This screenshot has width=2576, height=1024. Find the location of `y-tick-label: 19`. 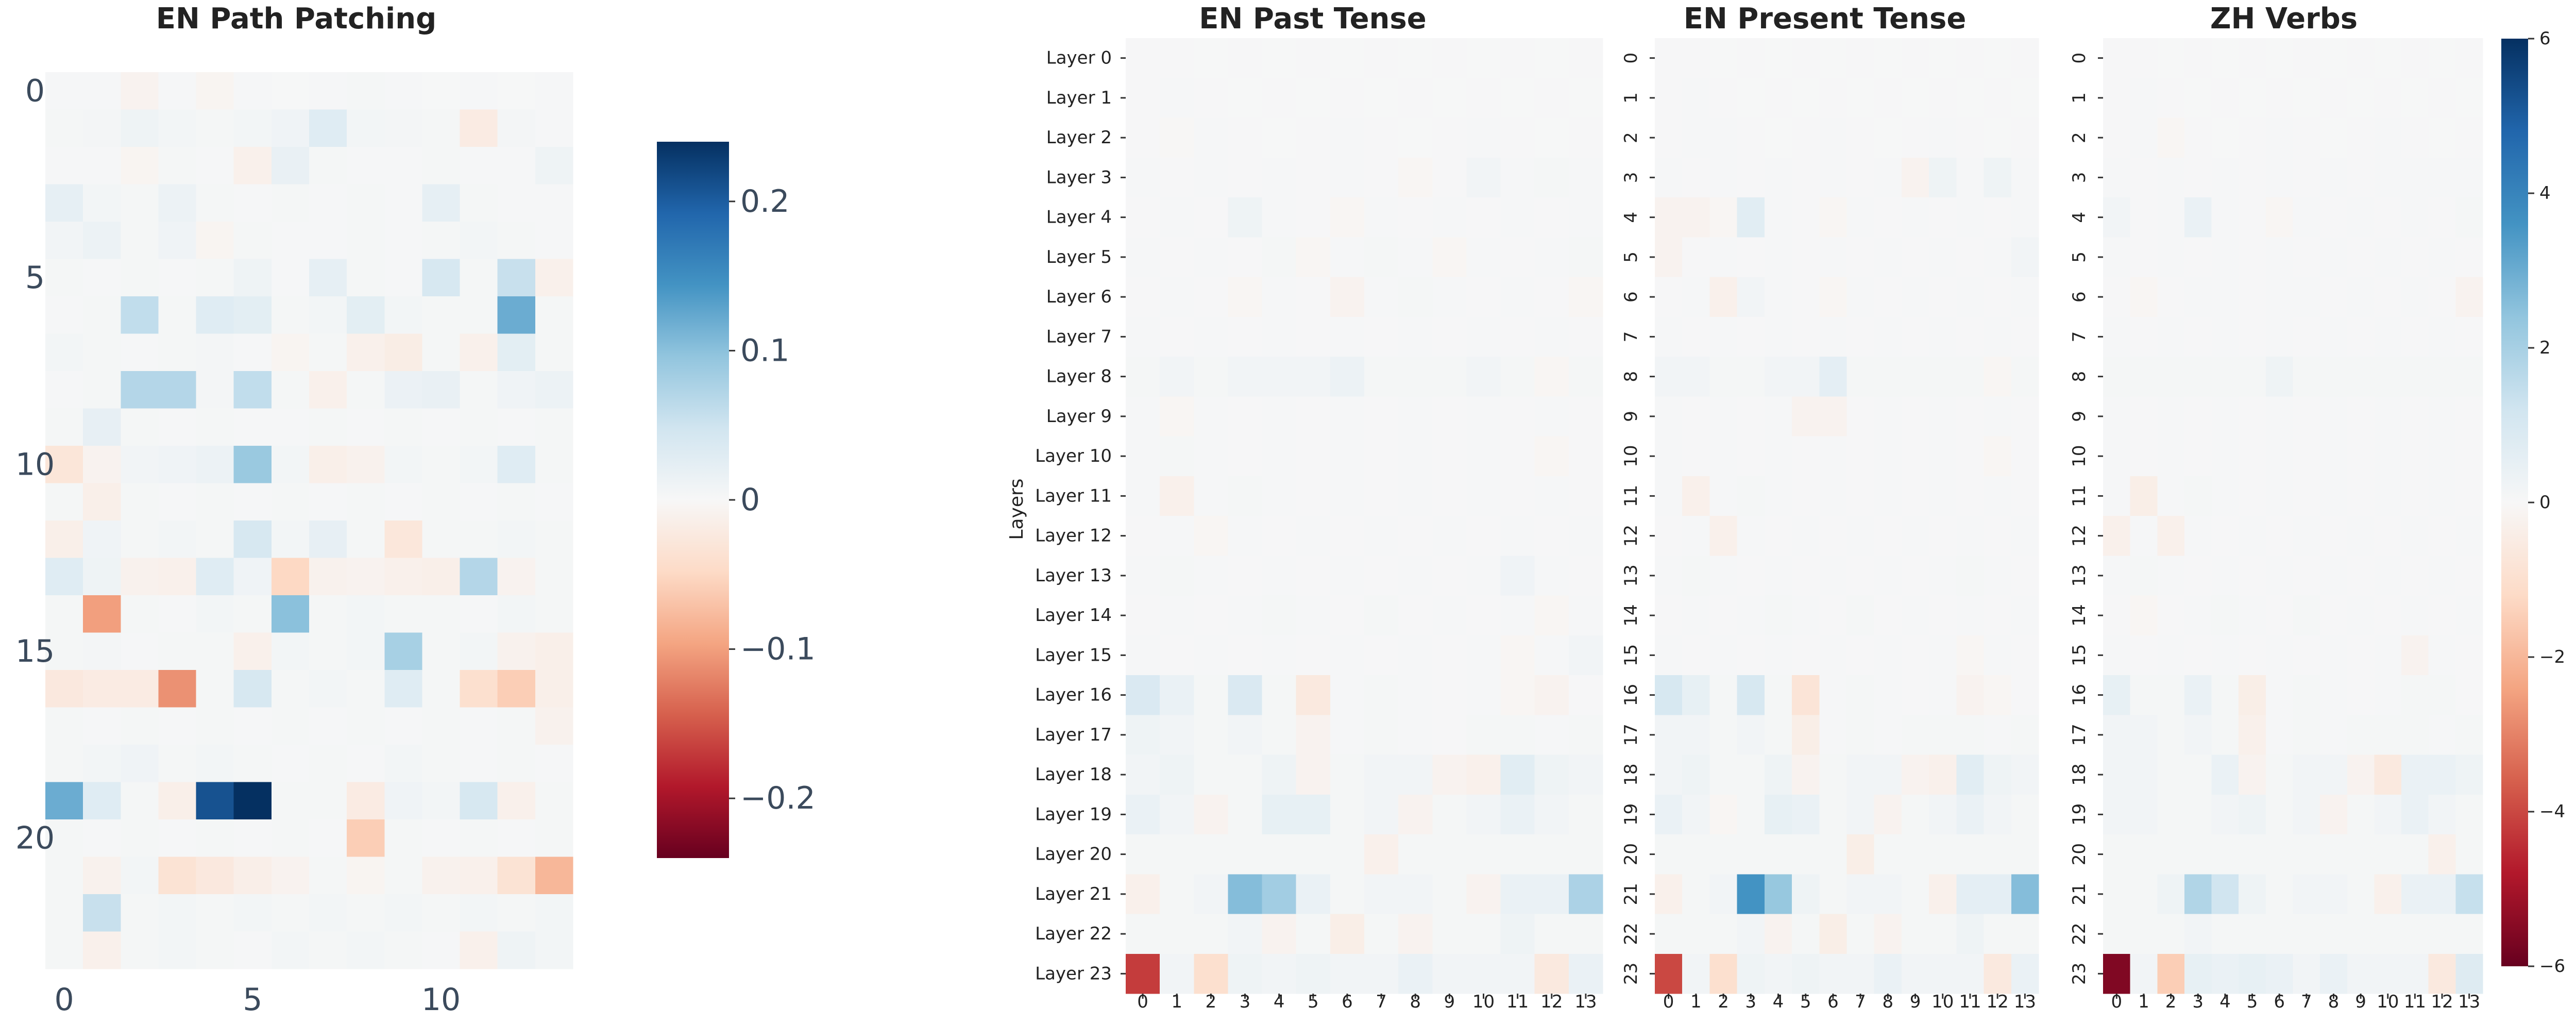

y-tick-label: 19 is located at coordinates (2079, 814).